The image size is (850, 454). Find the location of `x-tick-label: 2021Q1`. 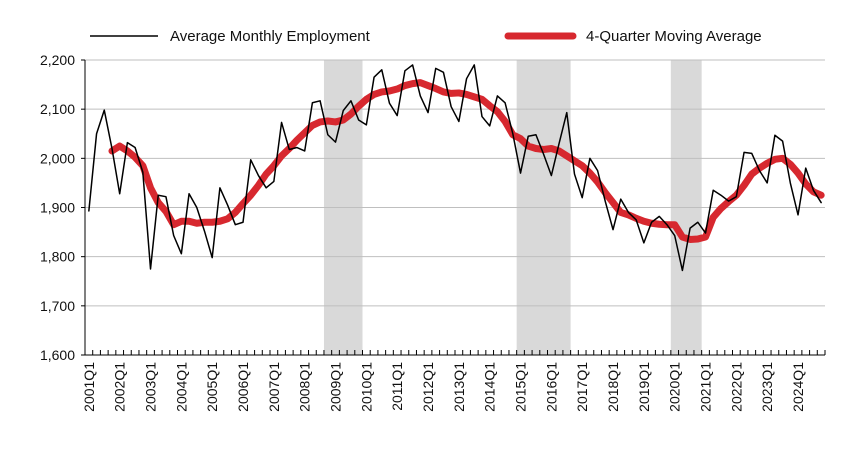

x-tick-label: 2021Q1 is located at coordinates (706, 387).